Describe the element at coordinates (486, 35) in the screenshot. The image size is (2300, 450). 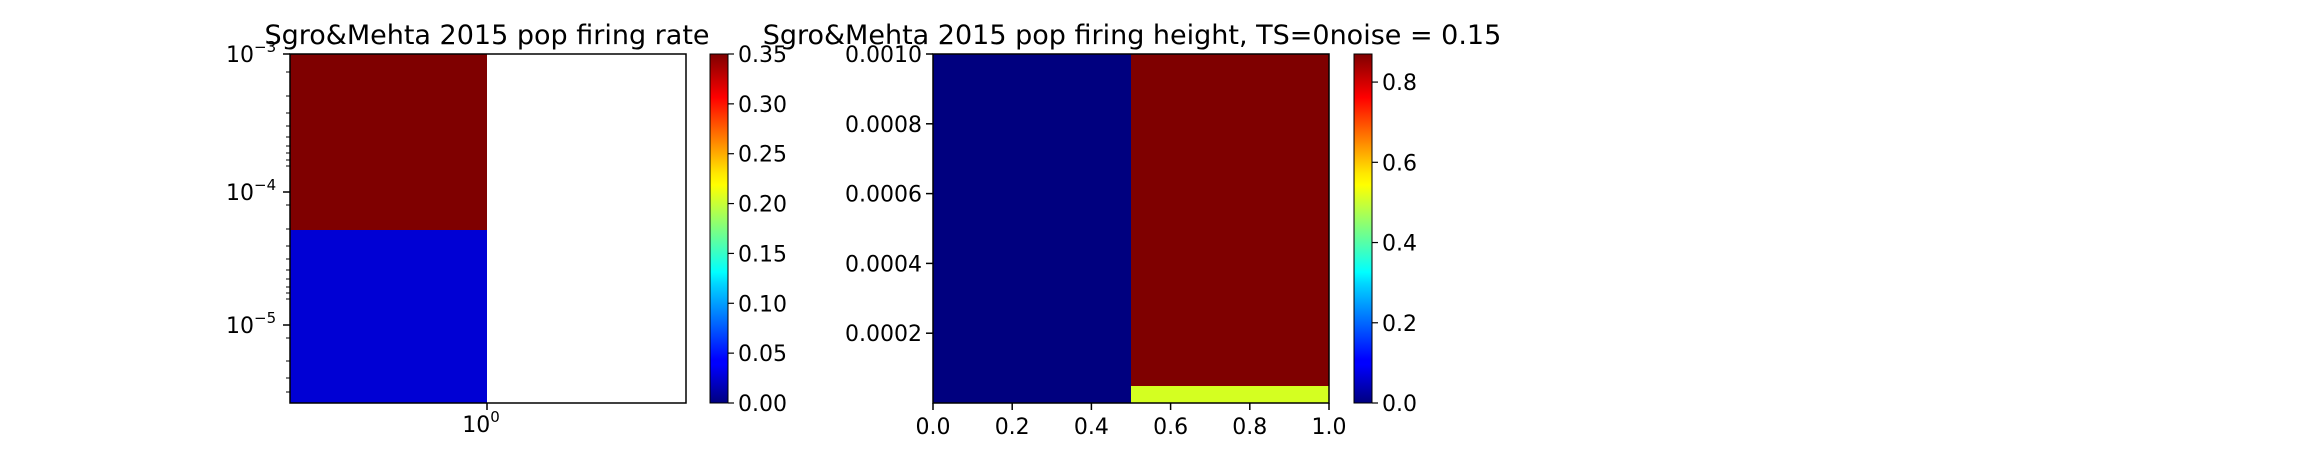
I see `chart1-title: Sgro&Mehta 2015 pop firing rate` at that location.